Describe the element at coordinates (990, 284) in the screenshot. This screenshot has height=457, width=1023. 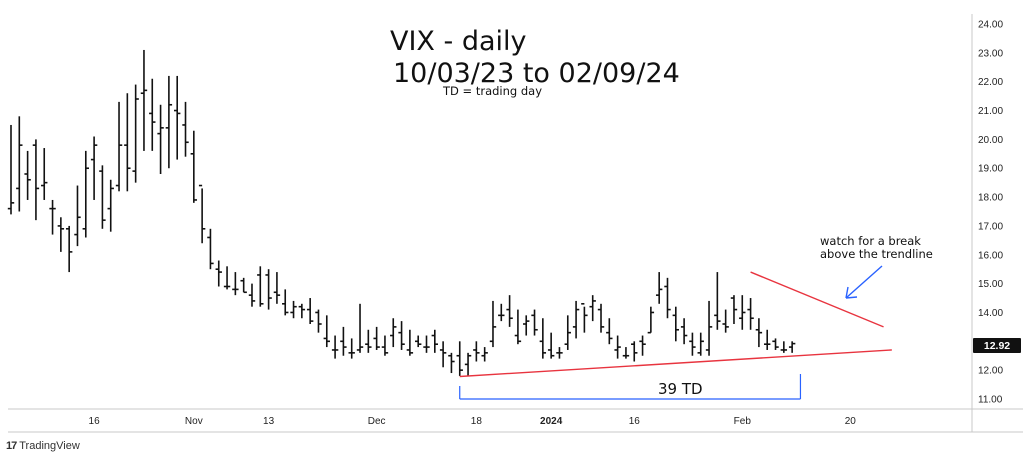
I see `y-tick-label: 15.00` at that location.